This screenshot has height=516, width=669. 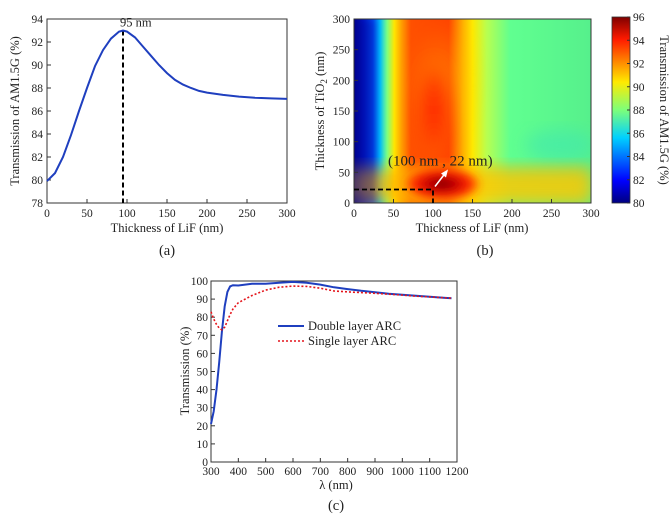 I want to click on panel-b-x-tick-label: 50, so click(x=394, y=214).